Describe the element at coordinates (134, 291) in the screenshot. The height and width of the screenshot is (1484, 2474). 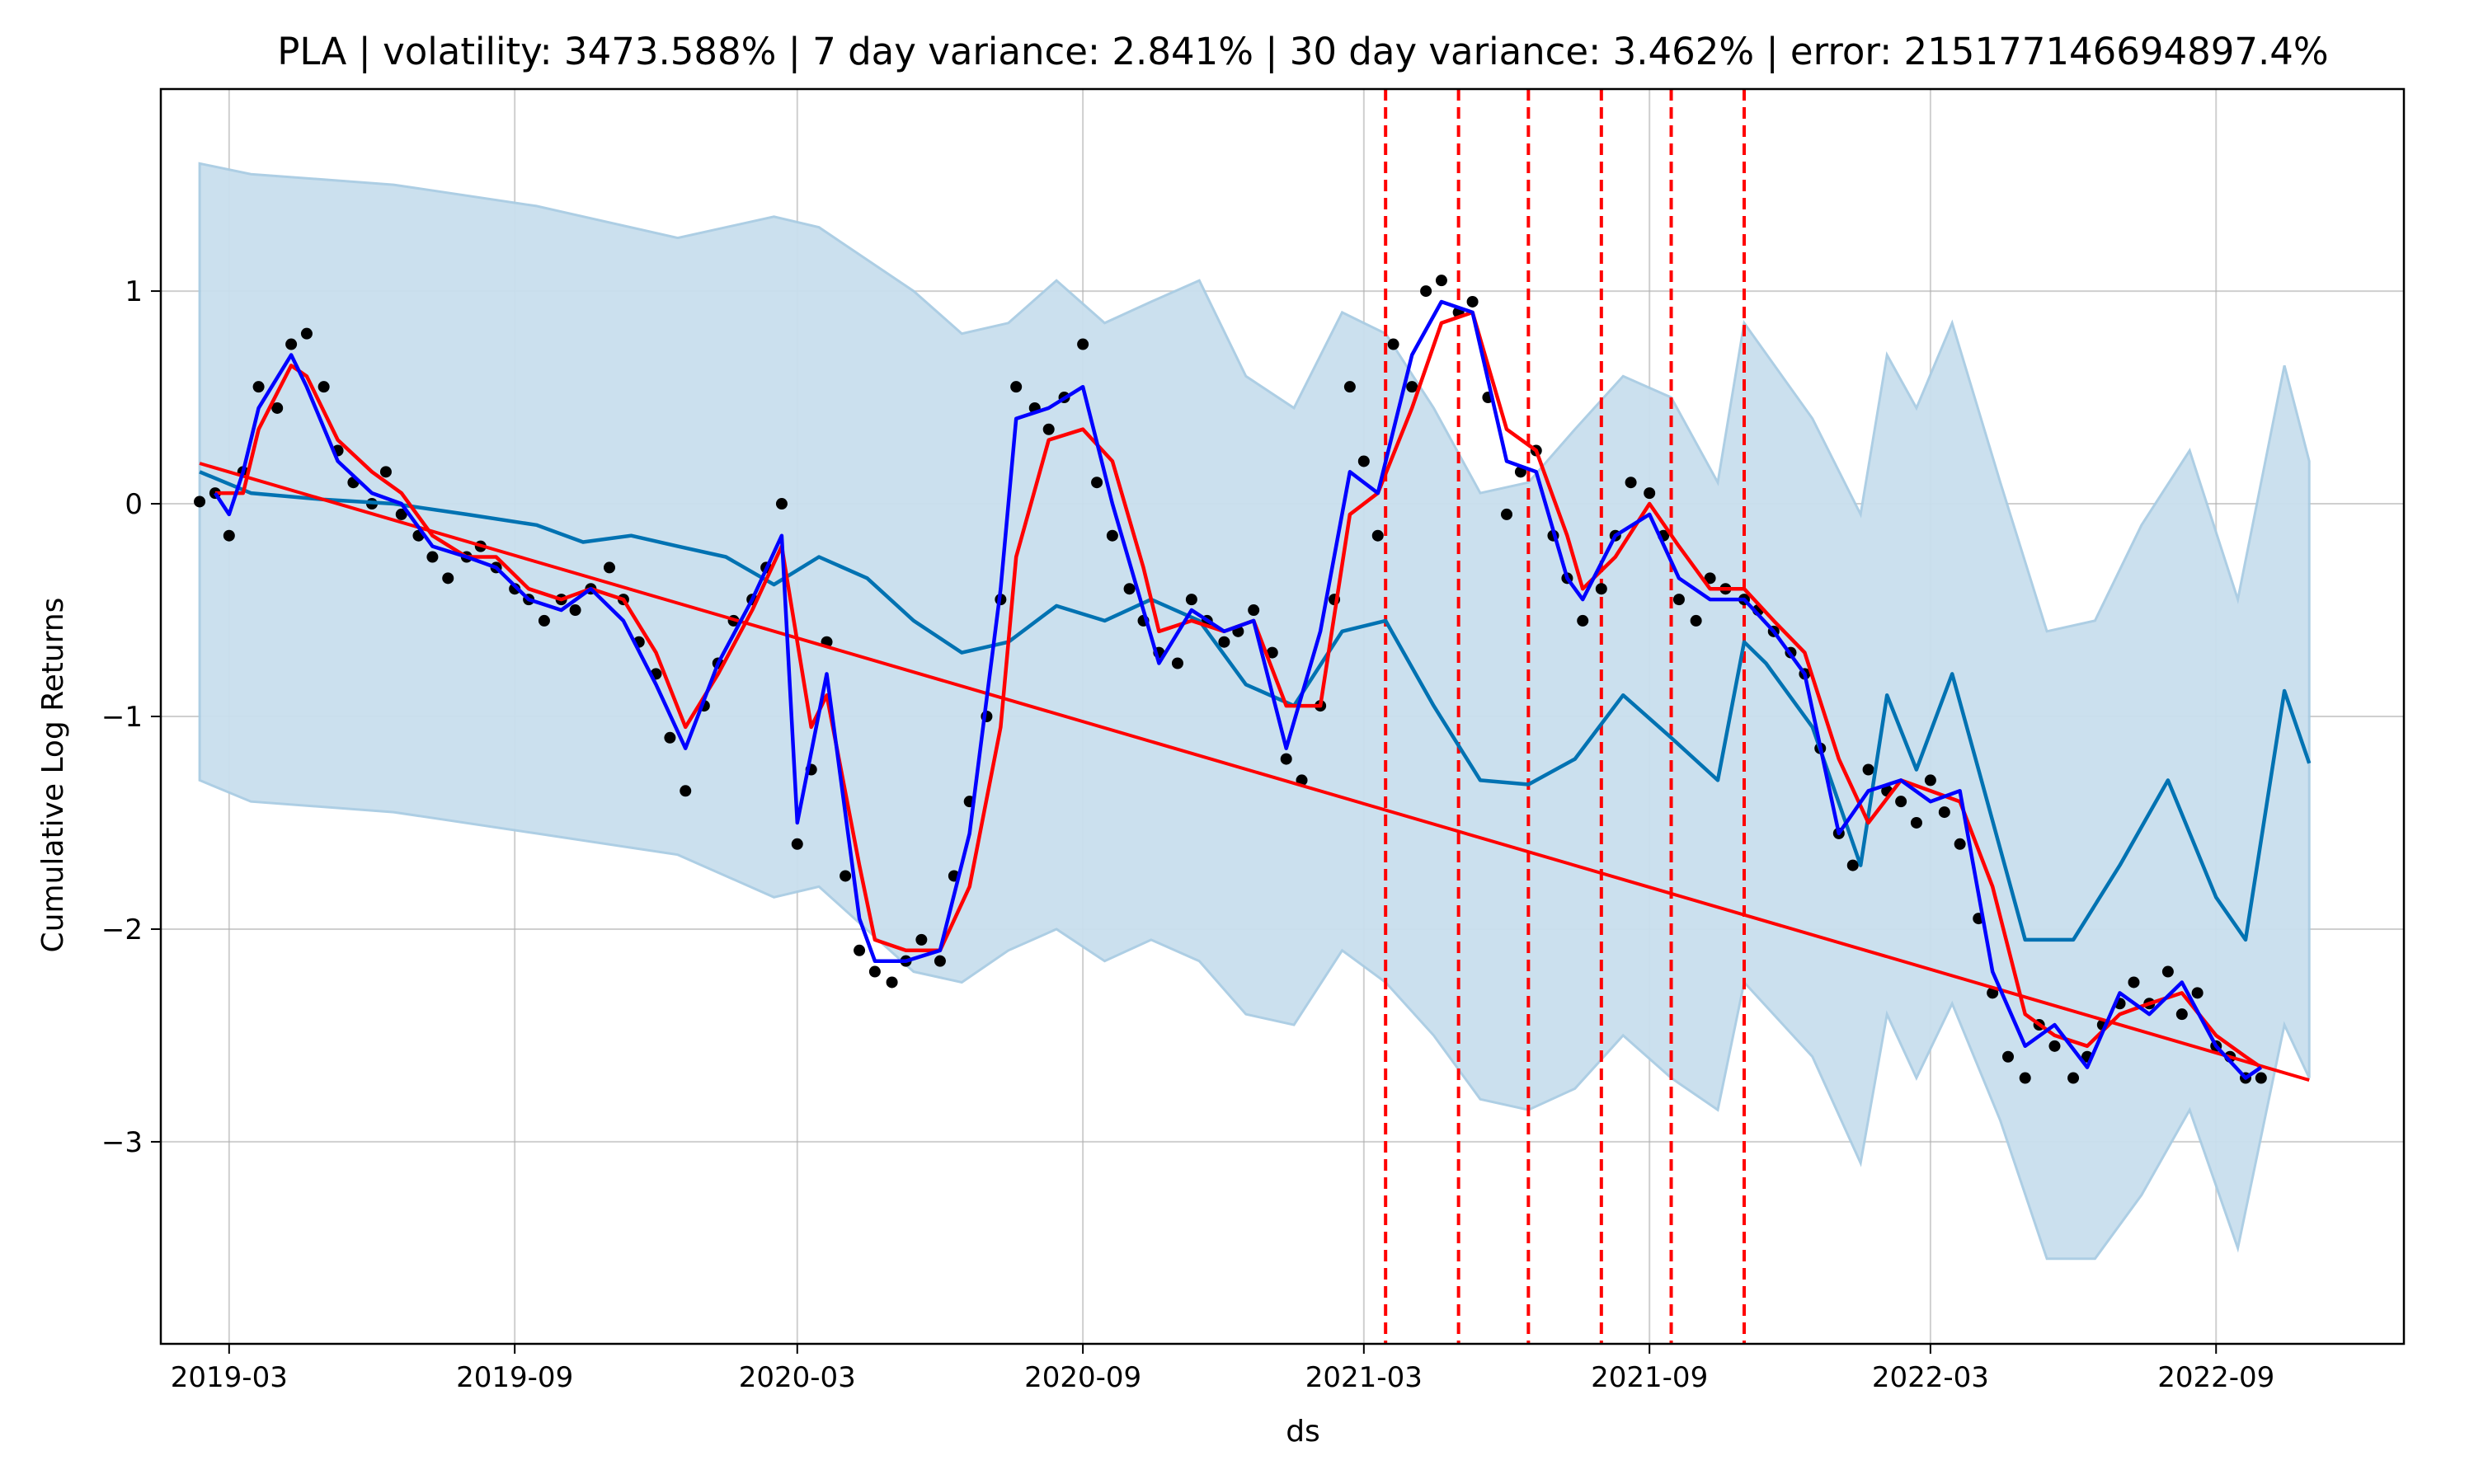
I see `y-tick-label: 1` at that location.